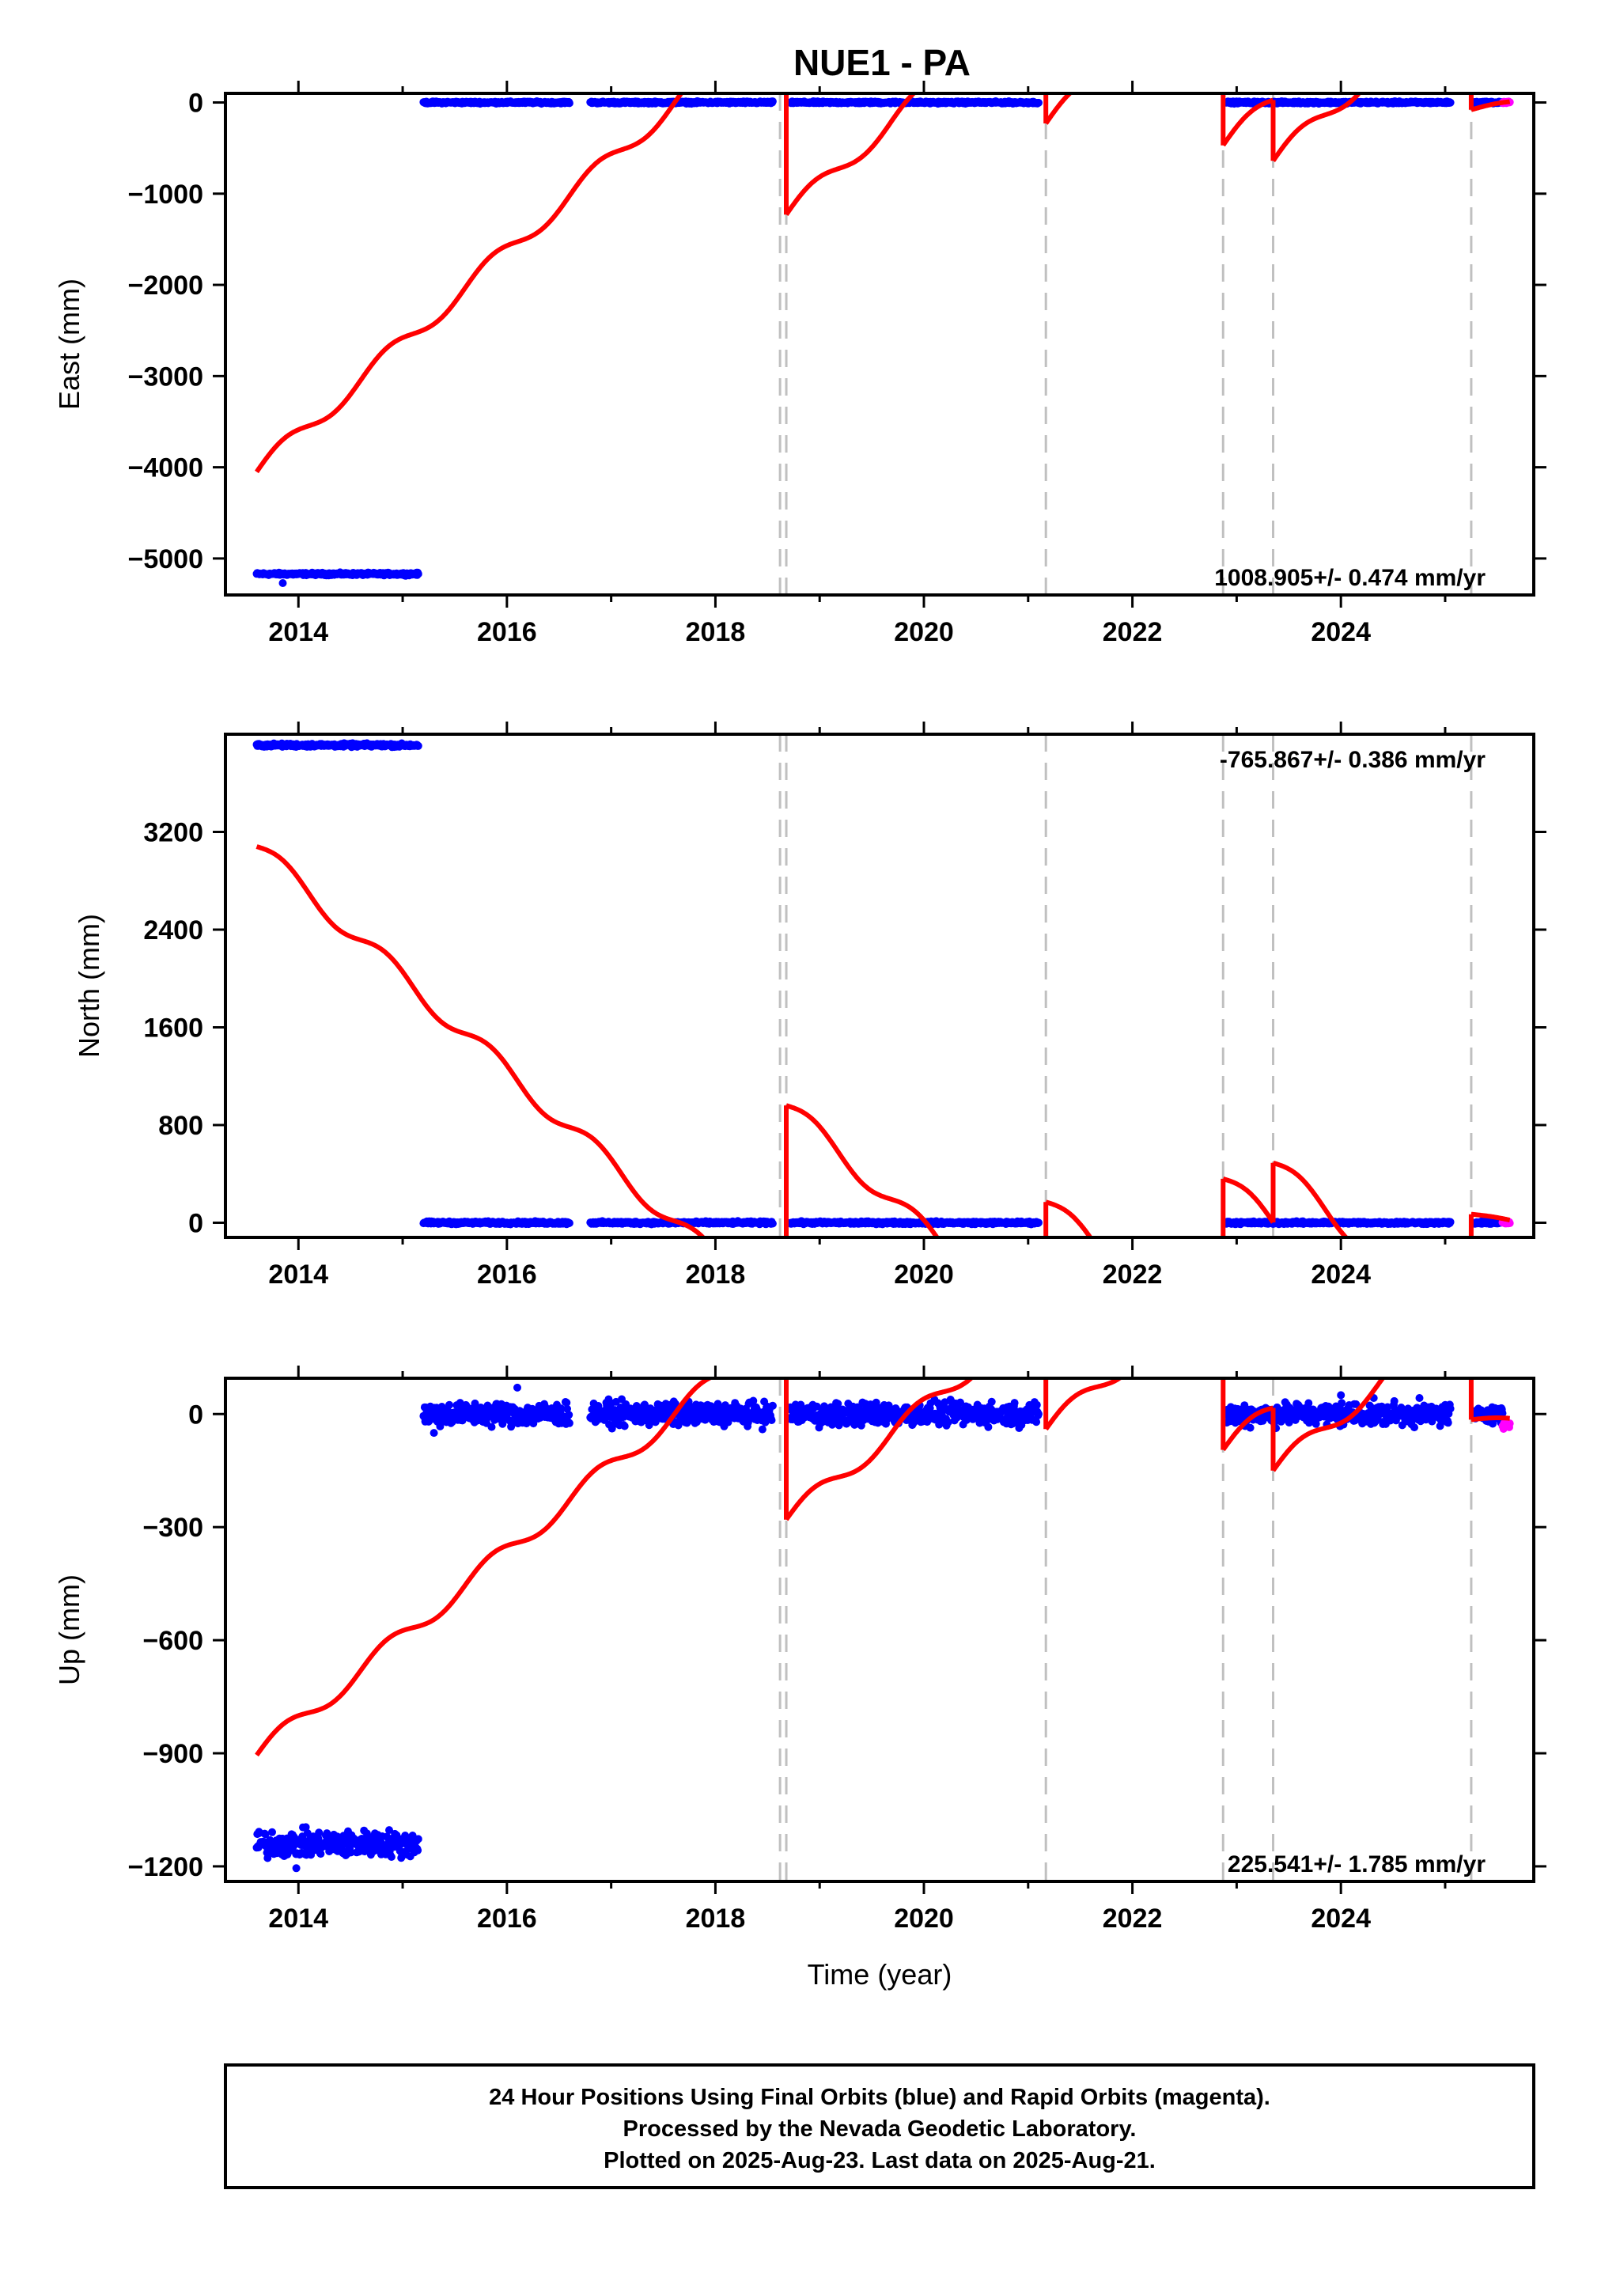  Describe the element at coordinates (1125, 986) in the screenshot. I see `north-grid-breaks` at that location.